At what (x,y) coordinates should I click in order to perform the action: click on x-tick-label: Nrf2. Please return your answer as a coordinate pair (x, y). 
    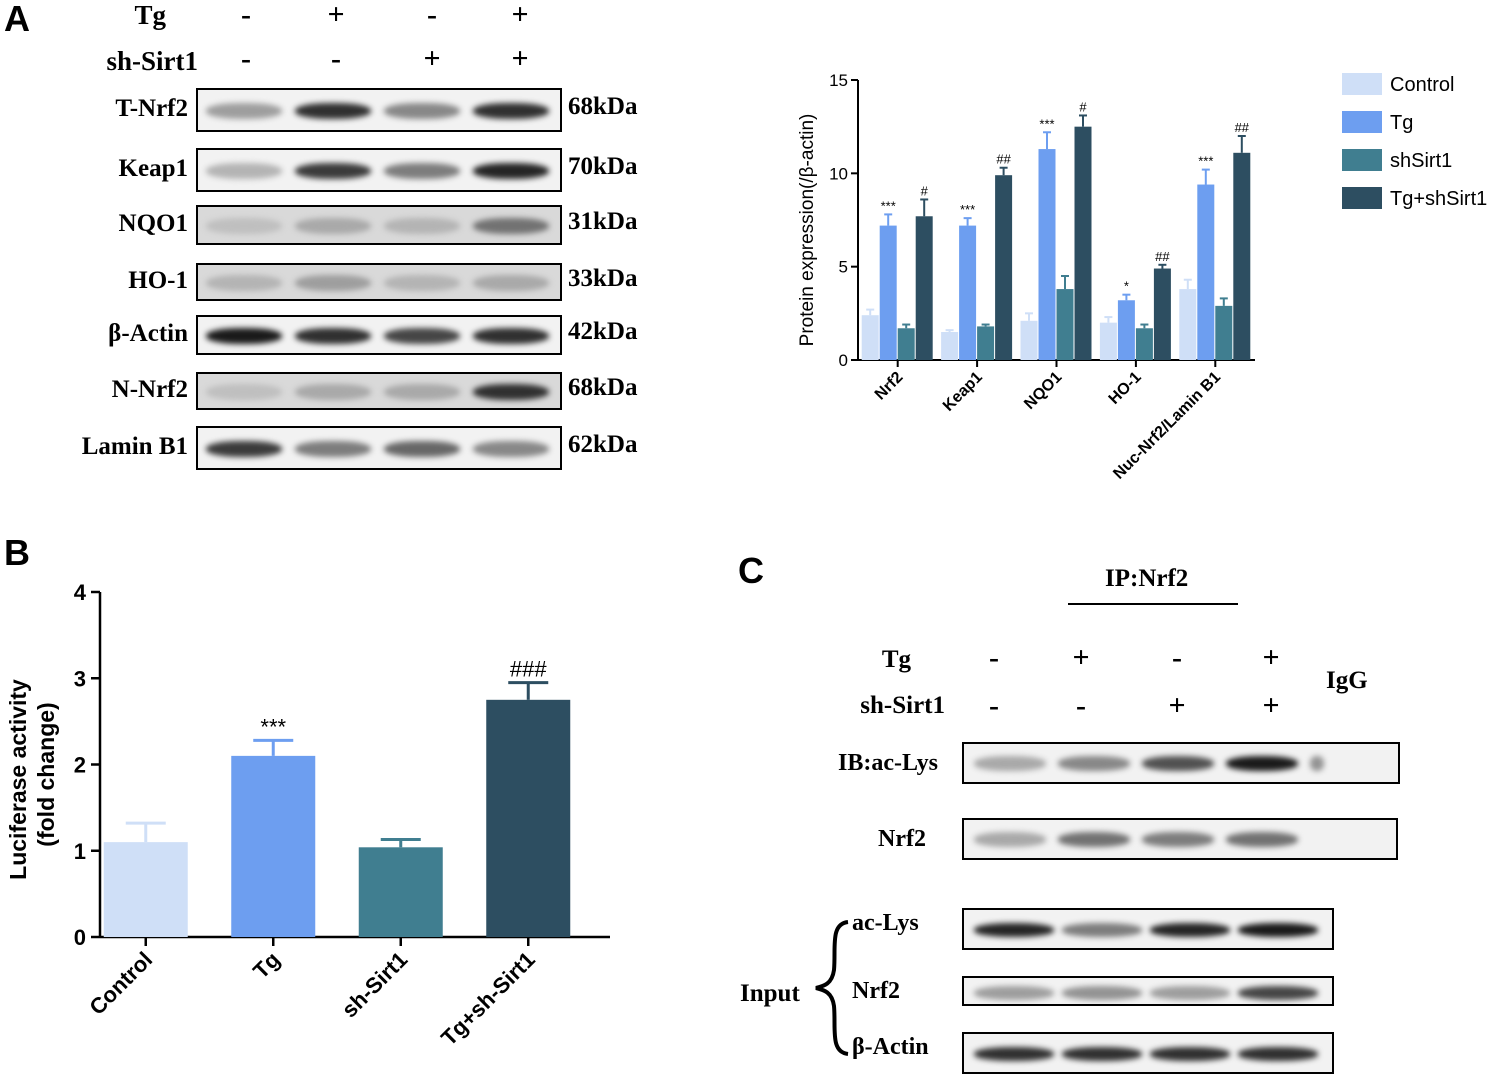
    Looking at the image, I should click on (889, 386).